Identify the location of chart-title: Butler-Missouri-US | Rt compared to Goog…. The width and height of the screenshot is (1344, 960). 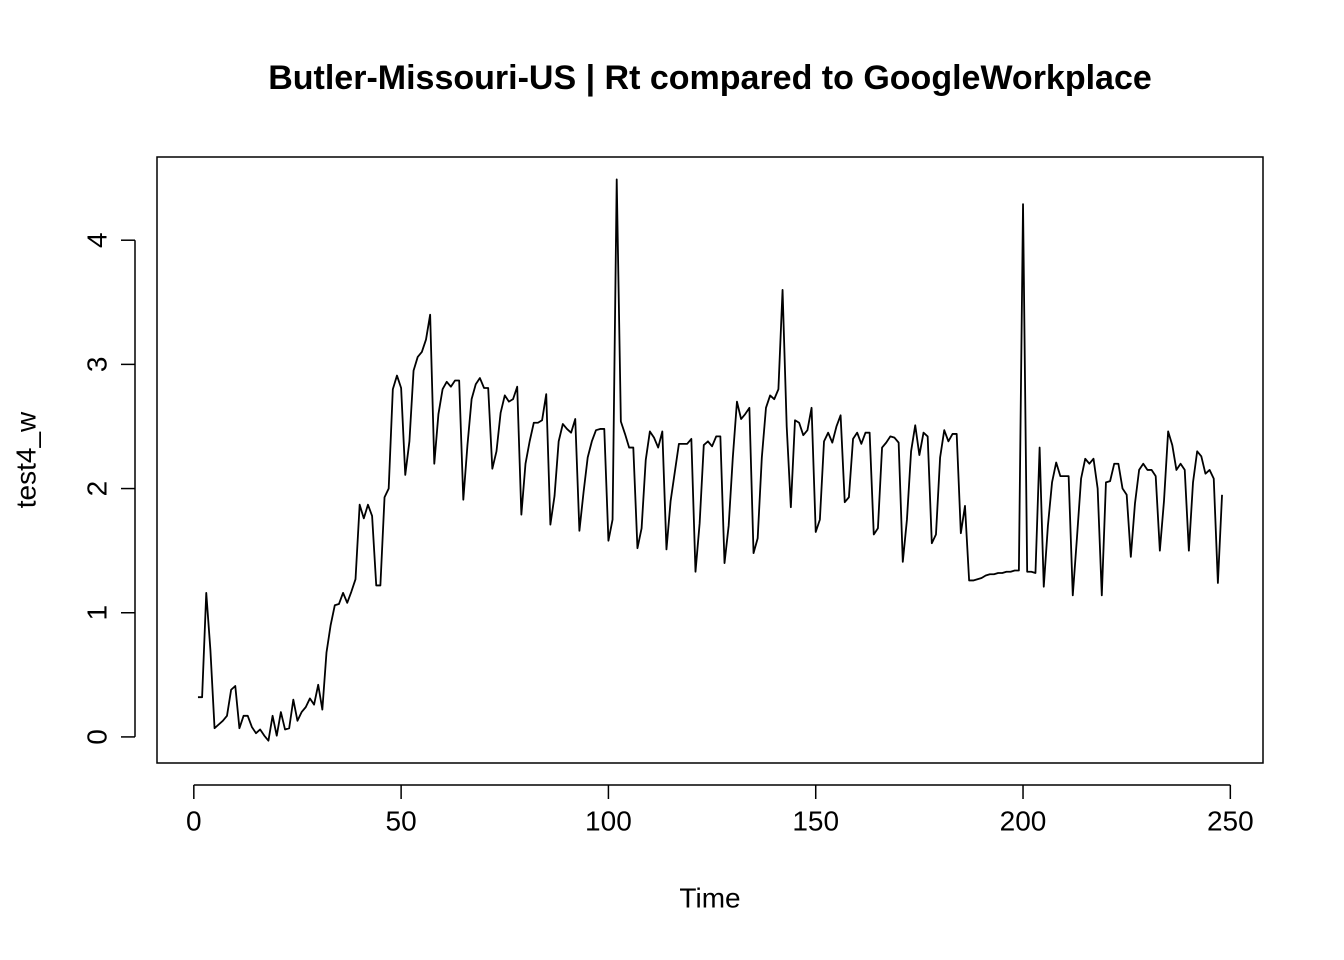
(710, 78).